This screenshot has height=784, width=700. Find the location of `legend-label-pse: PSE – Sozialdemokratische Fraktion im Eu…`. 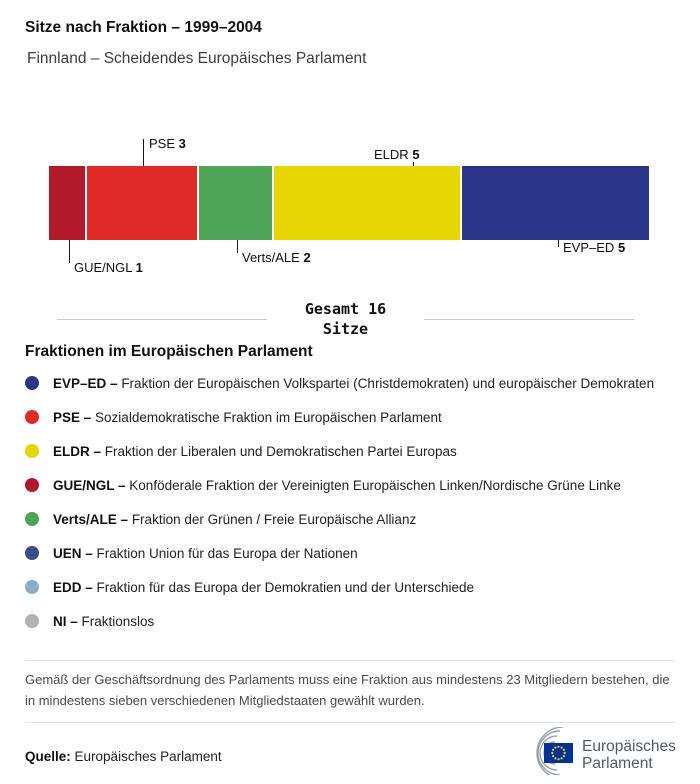

legend-label-pse: PSE – Sozialdemokratische Fraktion im Eu… is located at coordinates (247, 417).